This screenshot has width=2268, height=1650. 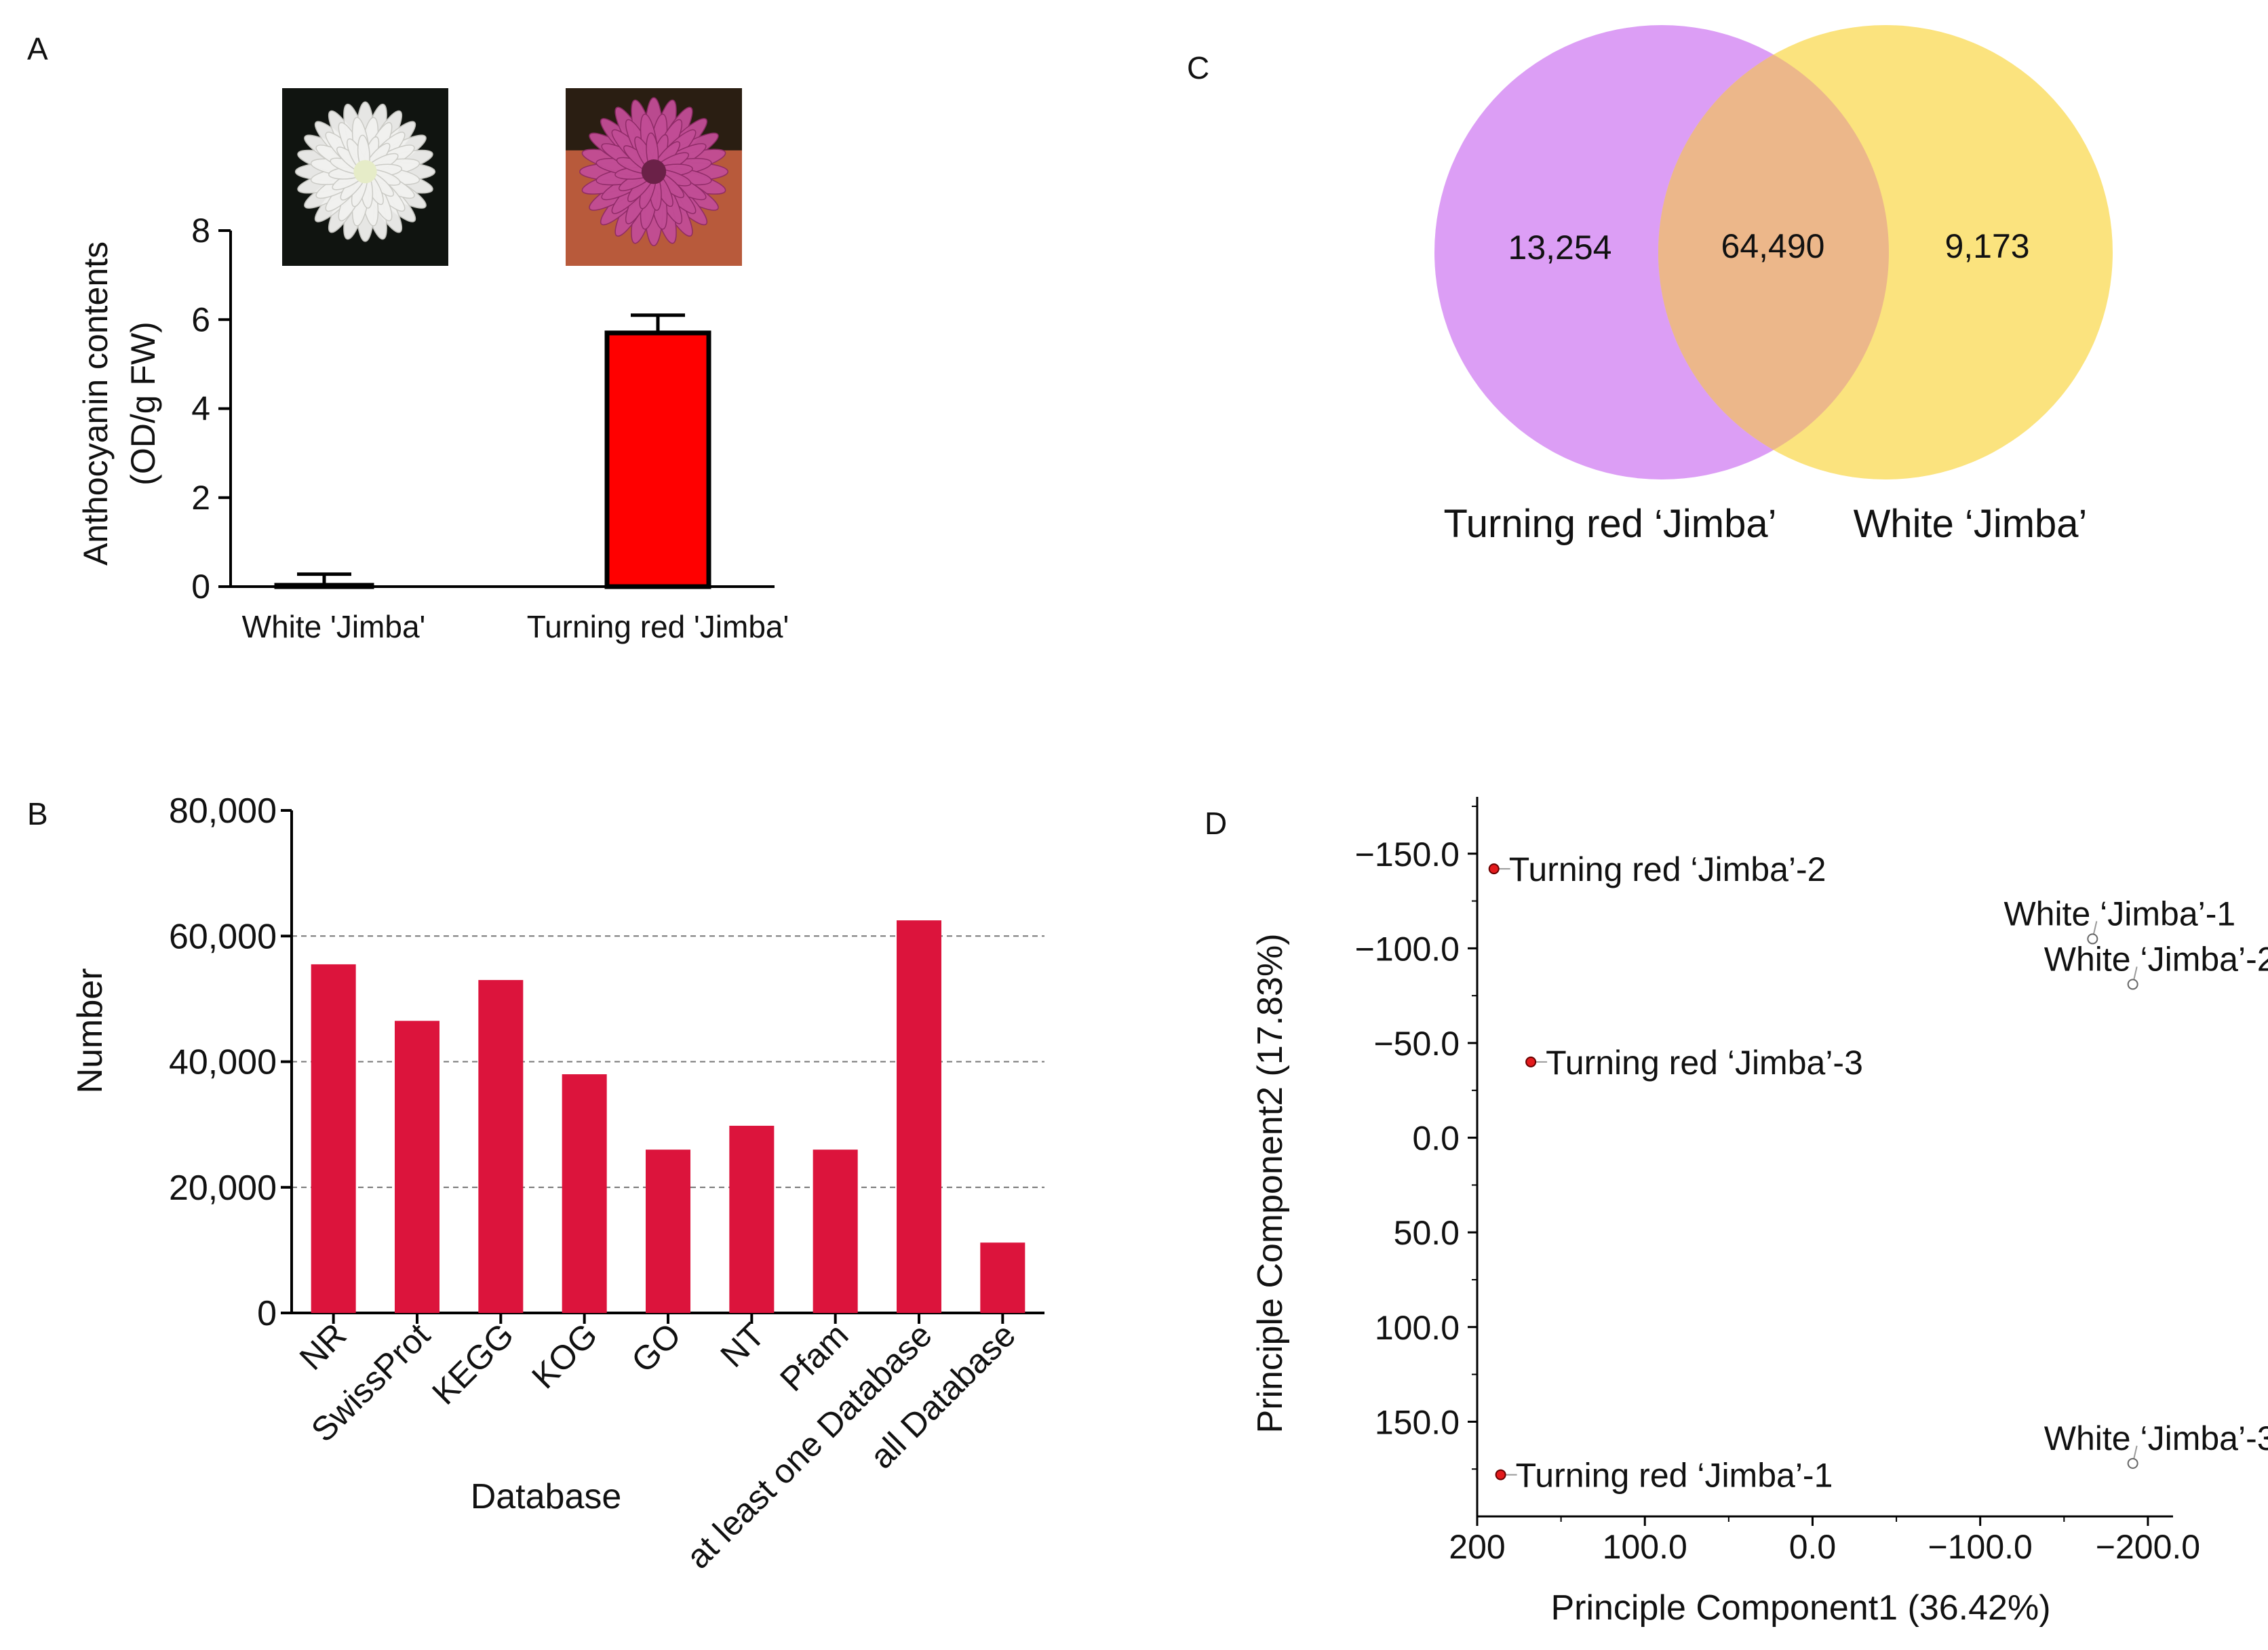 What do you see at coordinates (1407, 854) in the screenshot?
I see `chart-d-ytick-label: −150.0` at bounding box center [1407, 854].